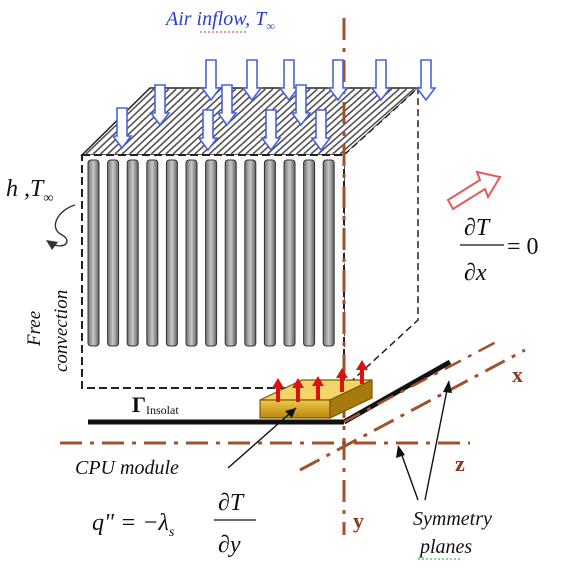 This screenshot has height=569, width=564. What do you see at coordinates (475, 273) in the screenshot?
I see `dx-denominator: ∂x` at bounding box center [475, 273].